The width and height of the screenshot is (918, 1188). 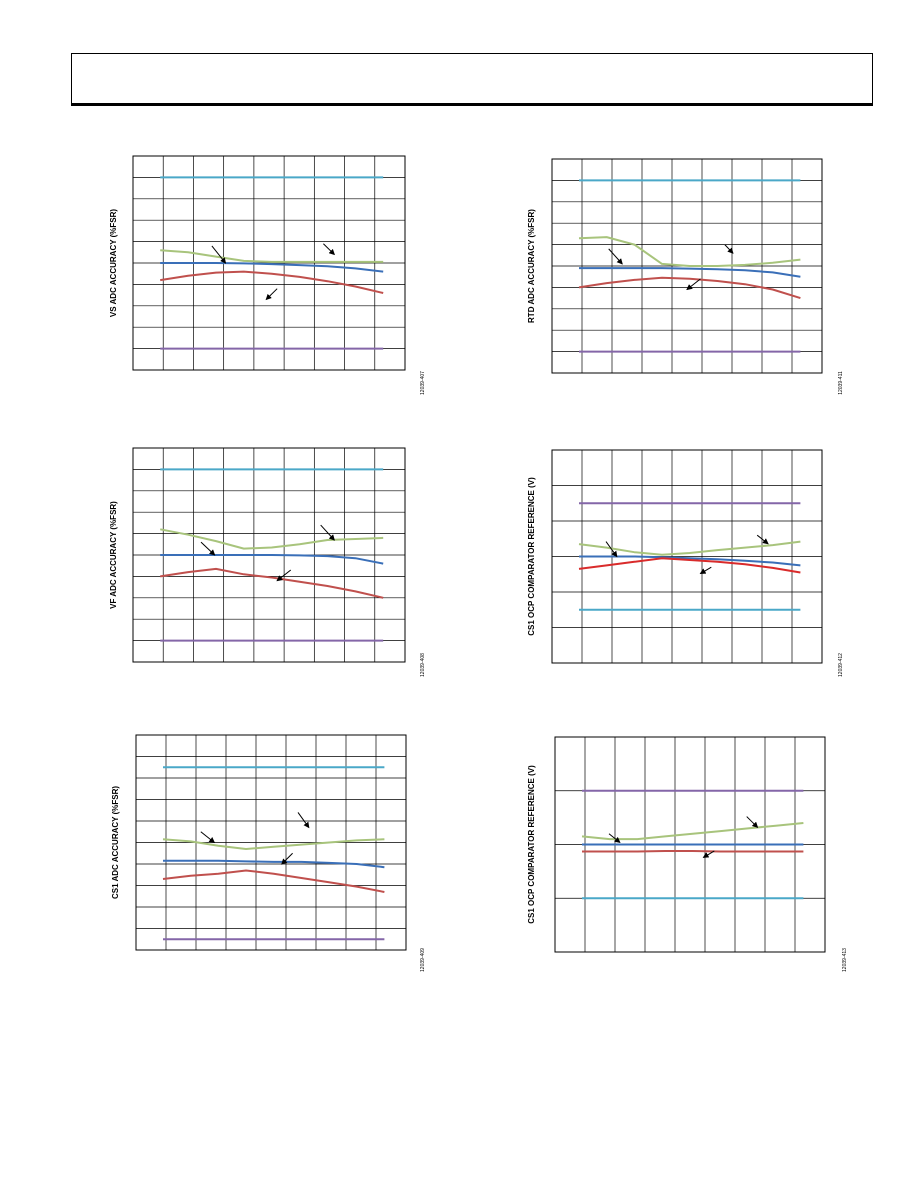 I want to click on figure-id: 12039-411, so click(x=841, y=383).